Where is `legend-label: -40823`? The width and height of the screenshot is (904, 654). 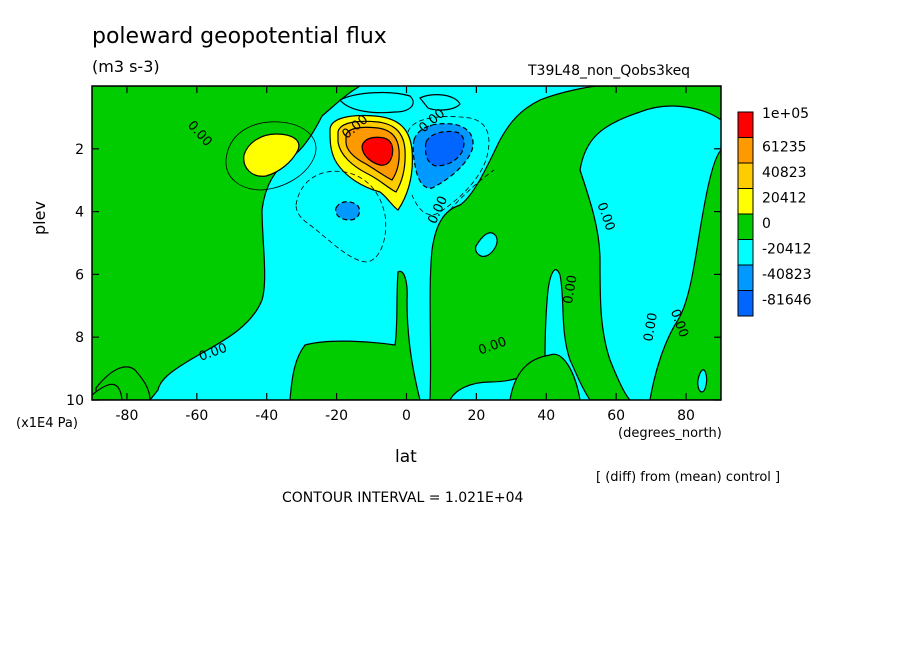 legend-label: -40823 is located at coordinates (787, 275).